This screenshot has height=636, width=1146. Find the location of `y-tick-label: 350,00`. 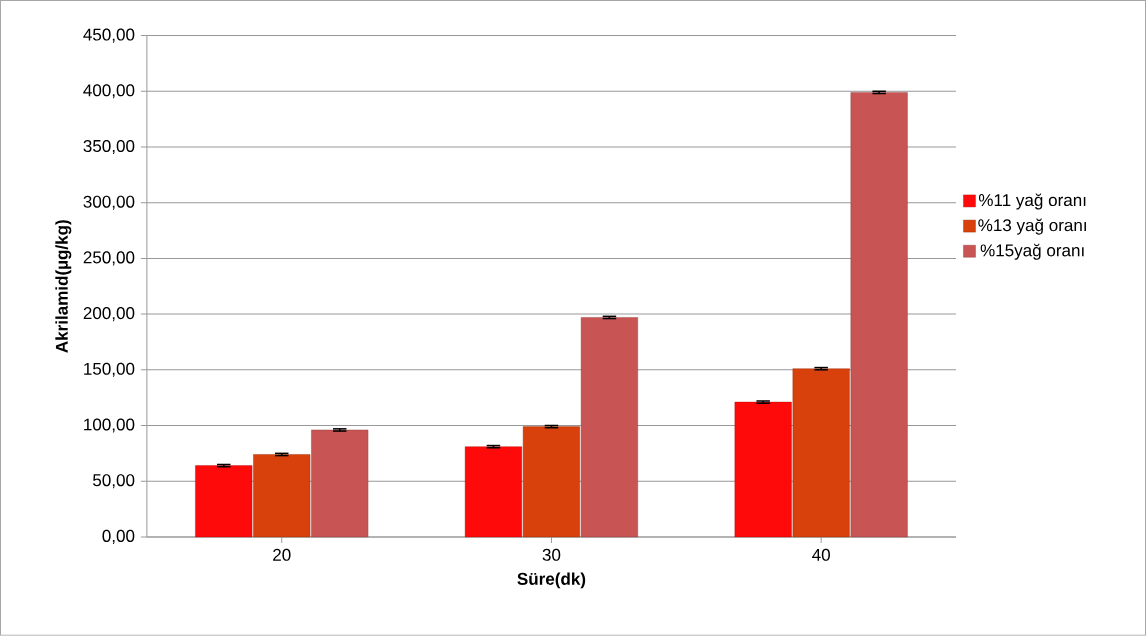

y-tick-label: 350,00 is located at coordinates (109, 147).